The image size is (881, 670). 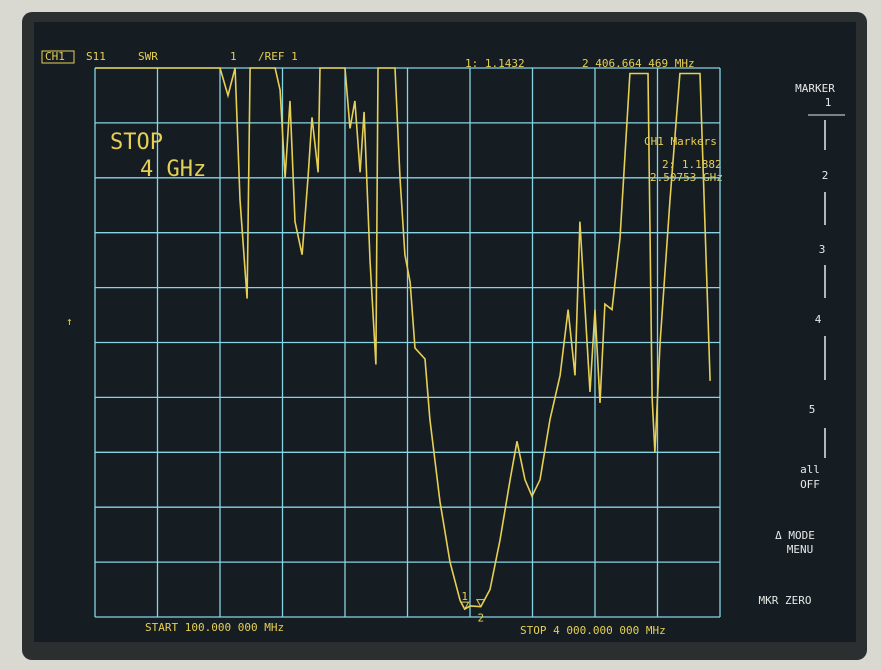 What do you see at coordinates (233, 56) in the screenshot?
I see `scale: 1` at bounding box center [233, 56].